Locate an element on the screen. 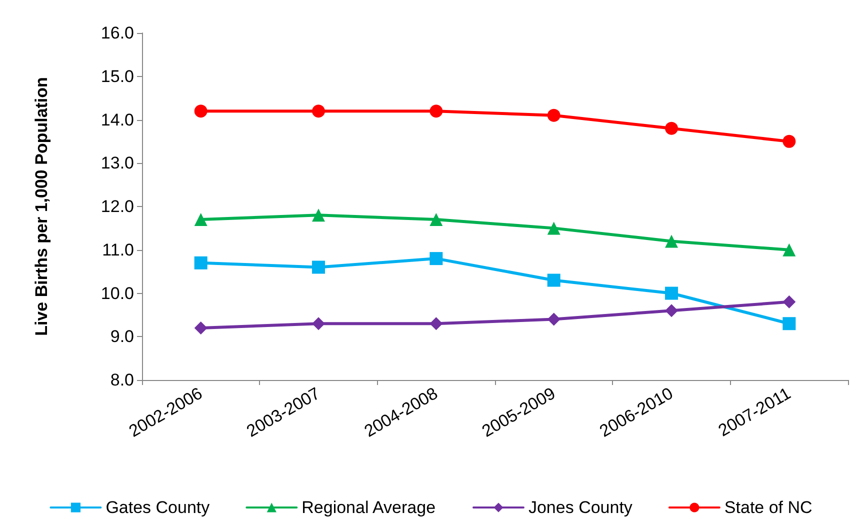  y-axis-title: Live Births per 1,000 Population is located at coordinates (41, 206).